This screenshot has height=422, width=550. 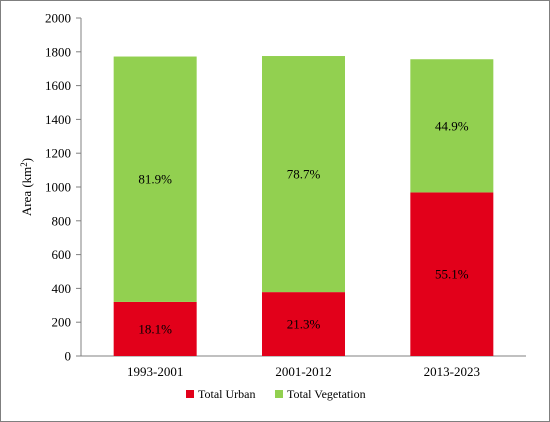 I want to click on y-tick-label: 400, so click(x=62, y=288).